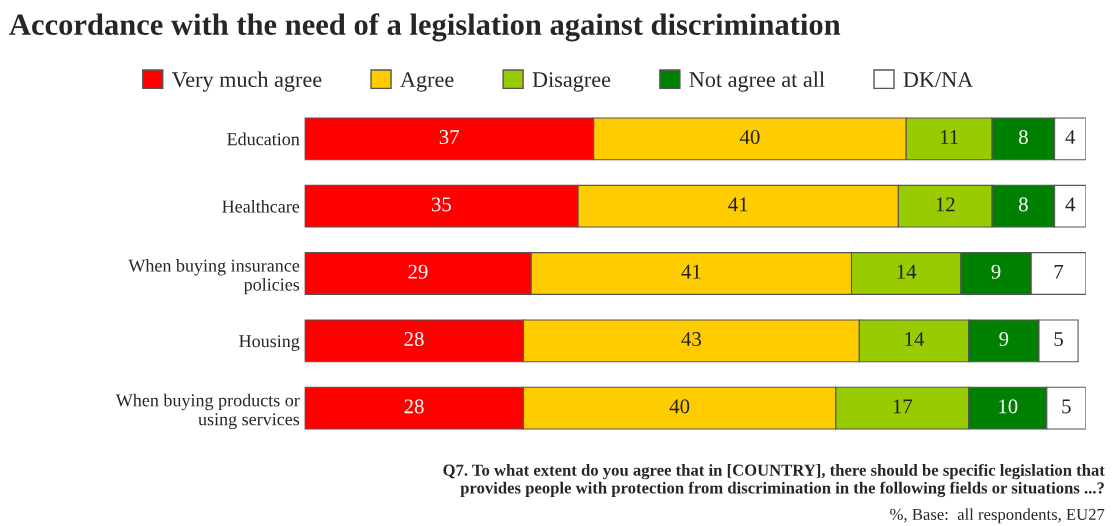 This screenshot has width=1116, height=526. Describe the element at coordinates (945, 204) in the screenshot. I see `data-label: 12` at that location.